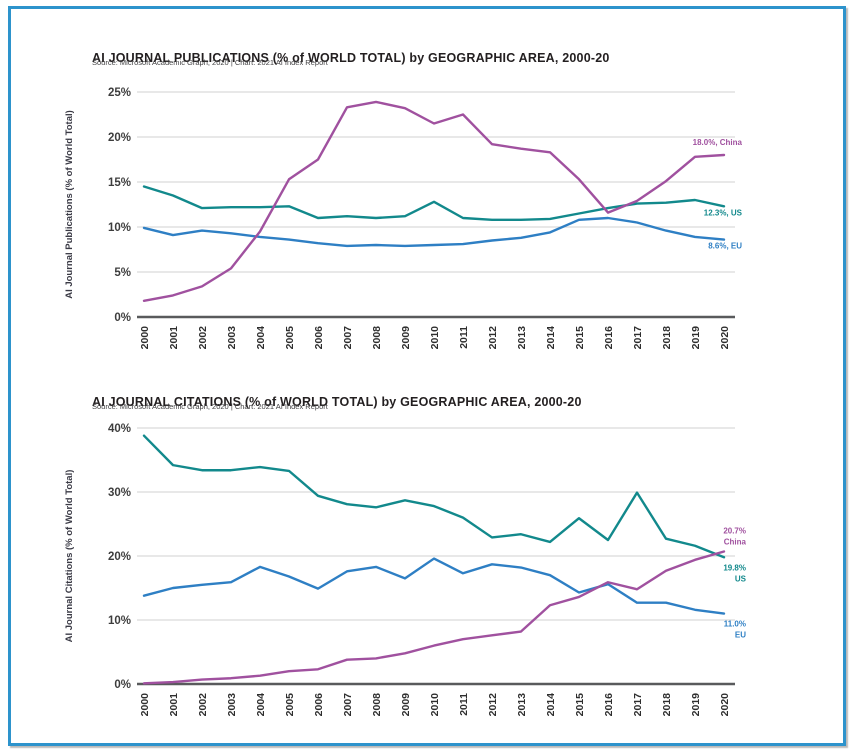 The height and width of the screenshot is (754, 856). I want to click on line-end-label-china: China, so click(735, 542).